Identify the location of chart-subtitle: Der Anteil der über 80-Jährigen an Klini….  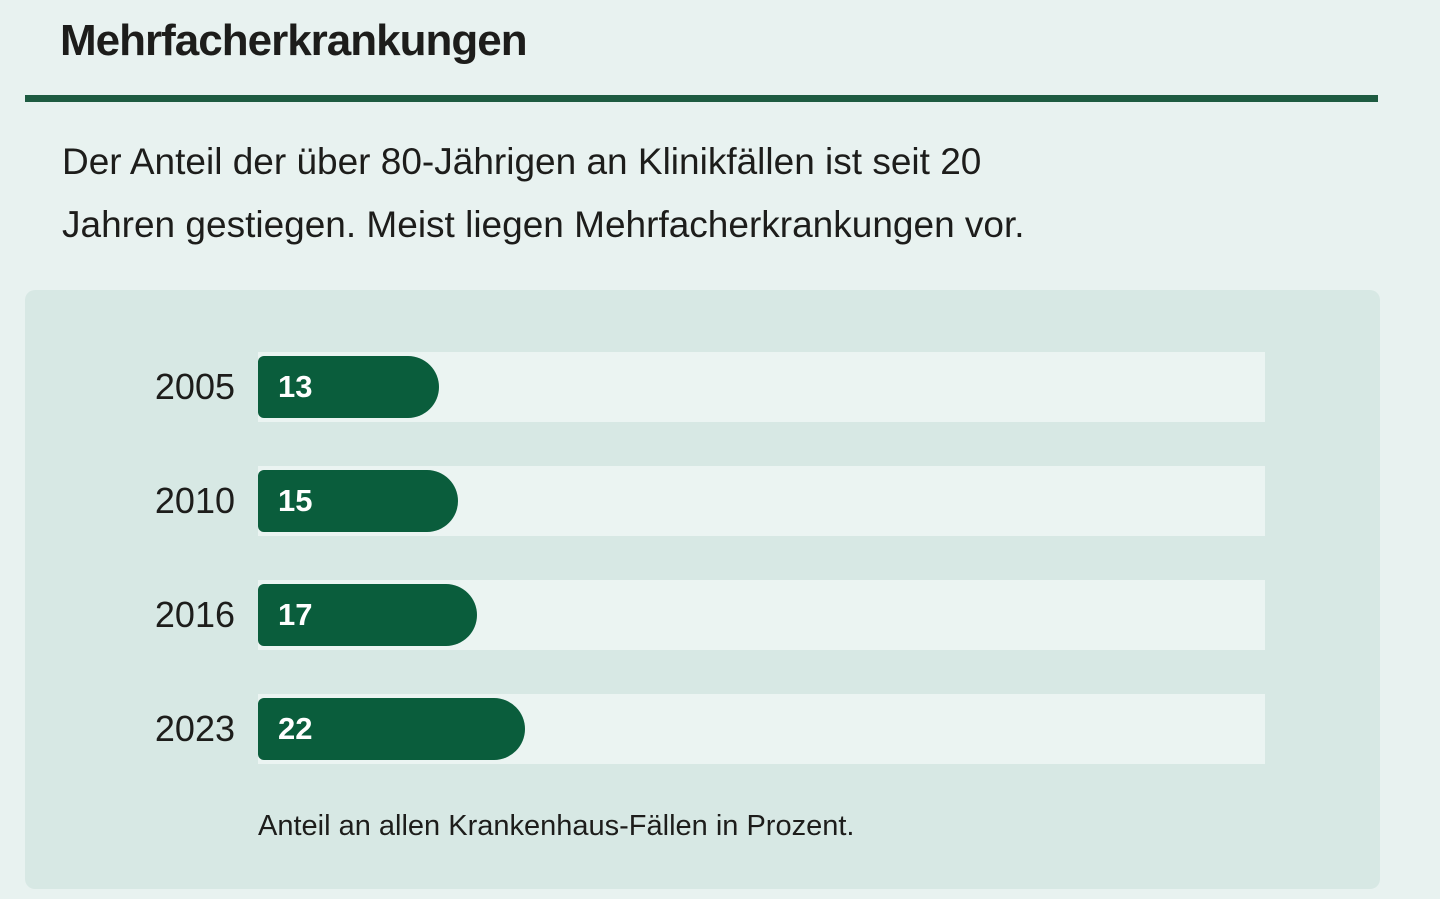
(543, 193).